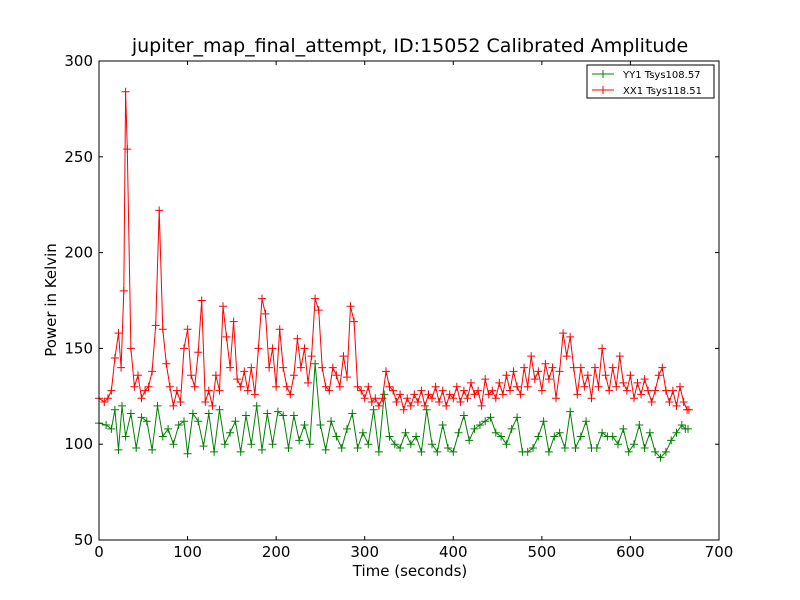  What do you see at coordinates (662, 91) in the screenshot?
I see `legend-label-xx1: XX1 Tsys118.51` at bounding box center [662, 91].